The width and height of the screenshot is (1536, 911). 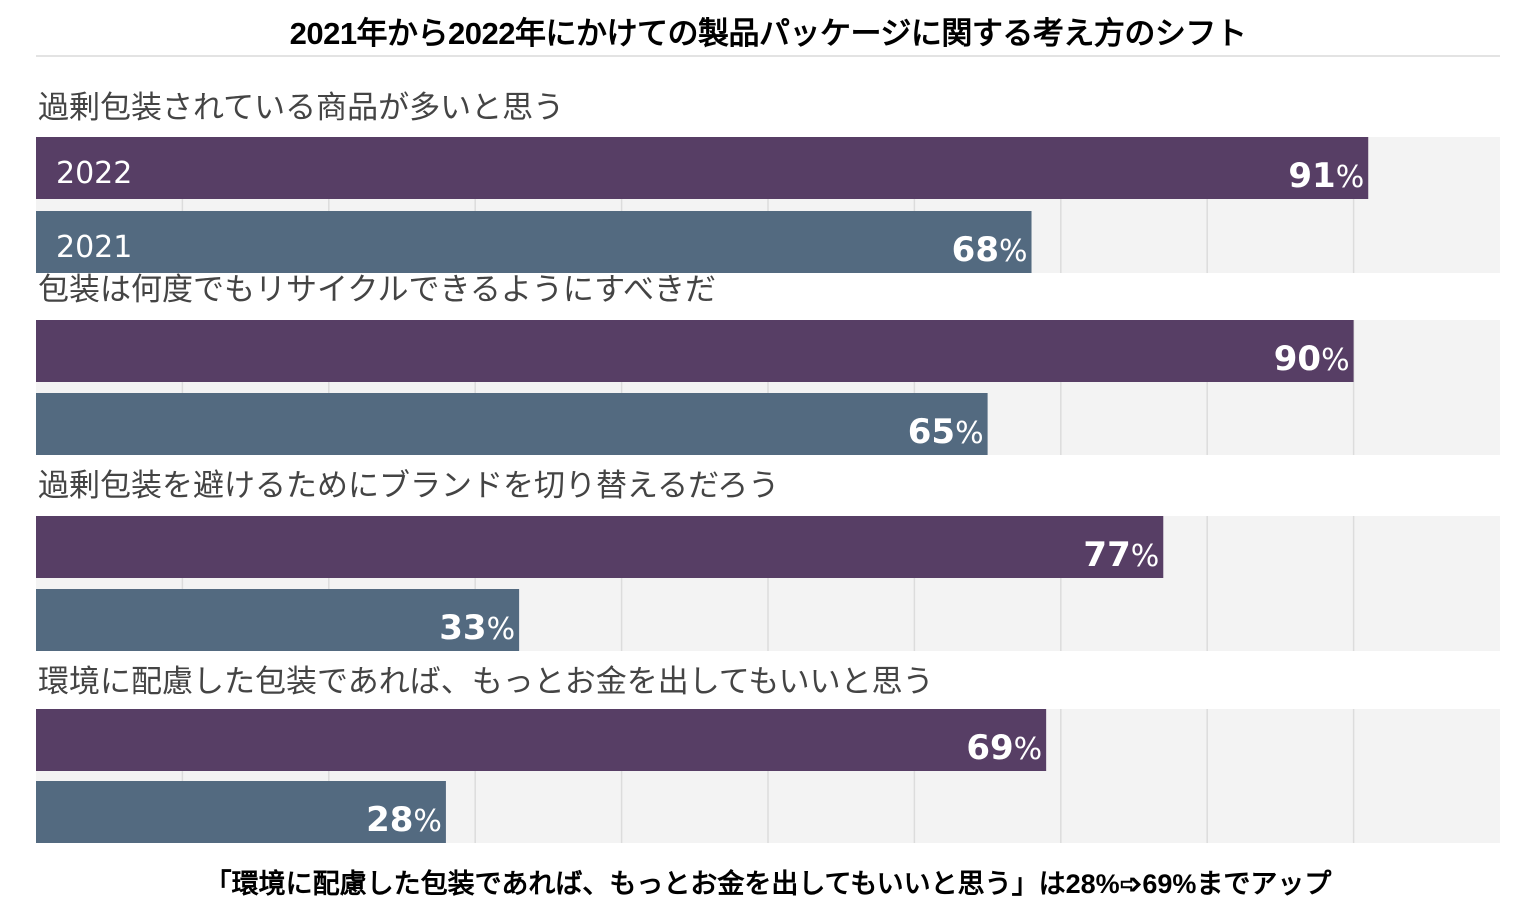 What do you see at coordinates (1326, 176) in the screenshot?
I see `data-label: 91%` at bounding box center [1326, 176].